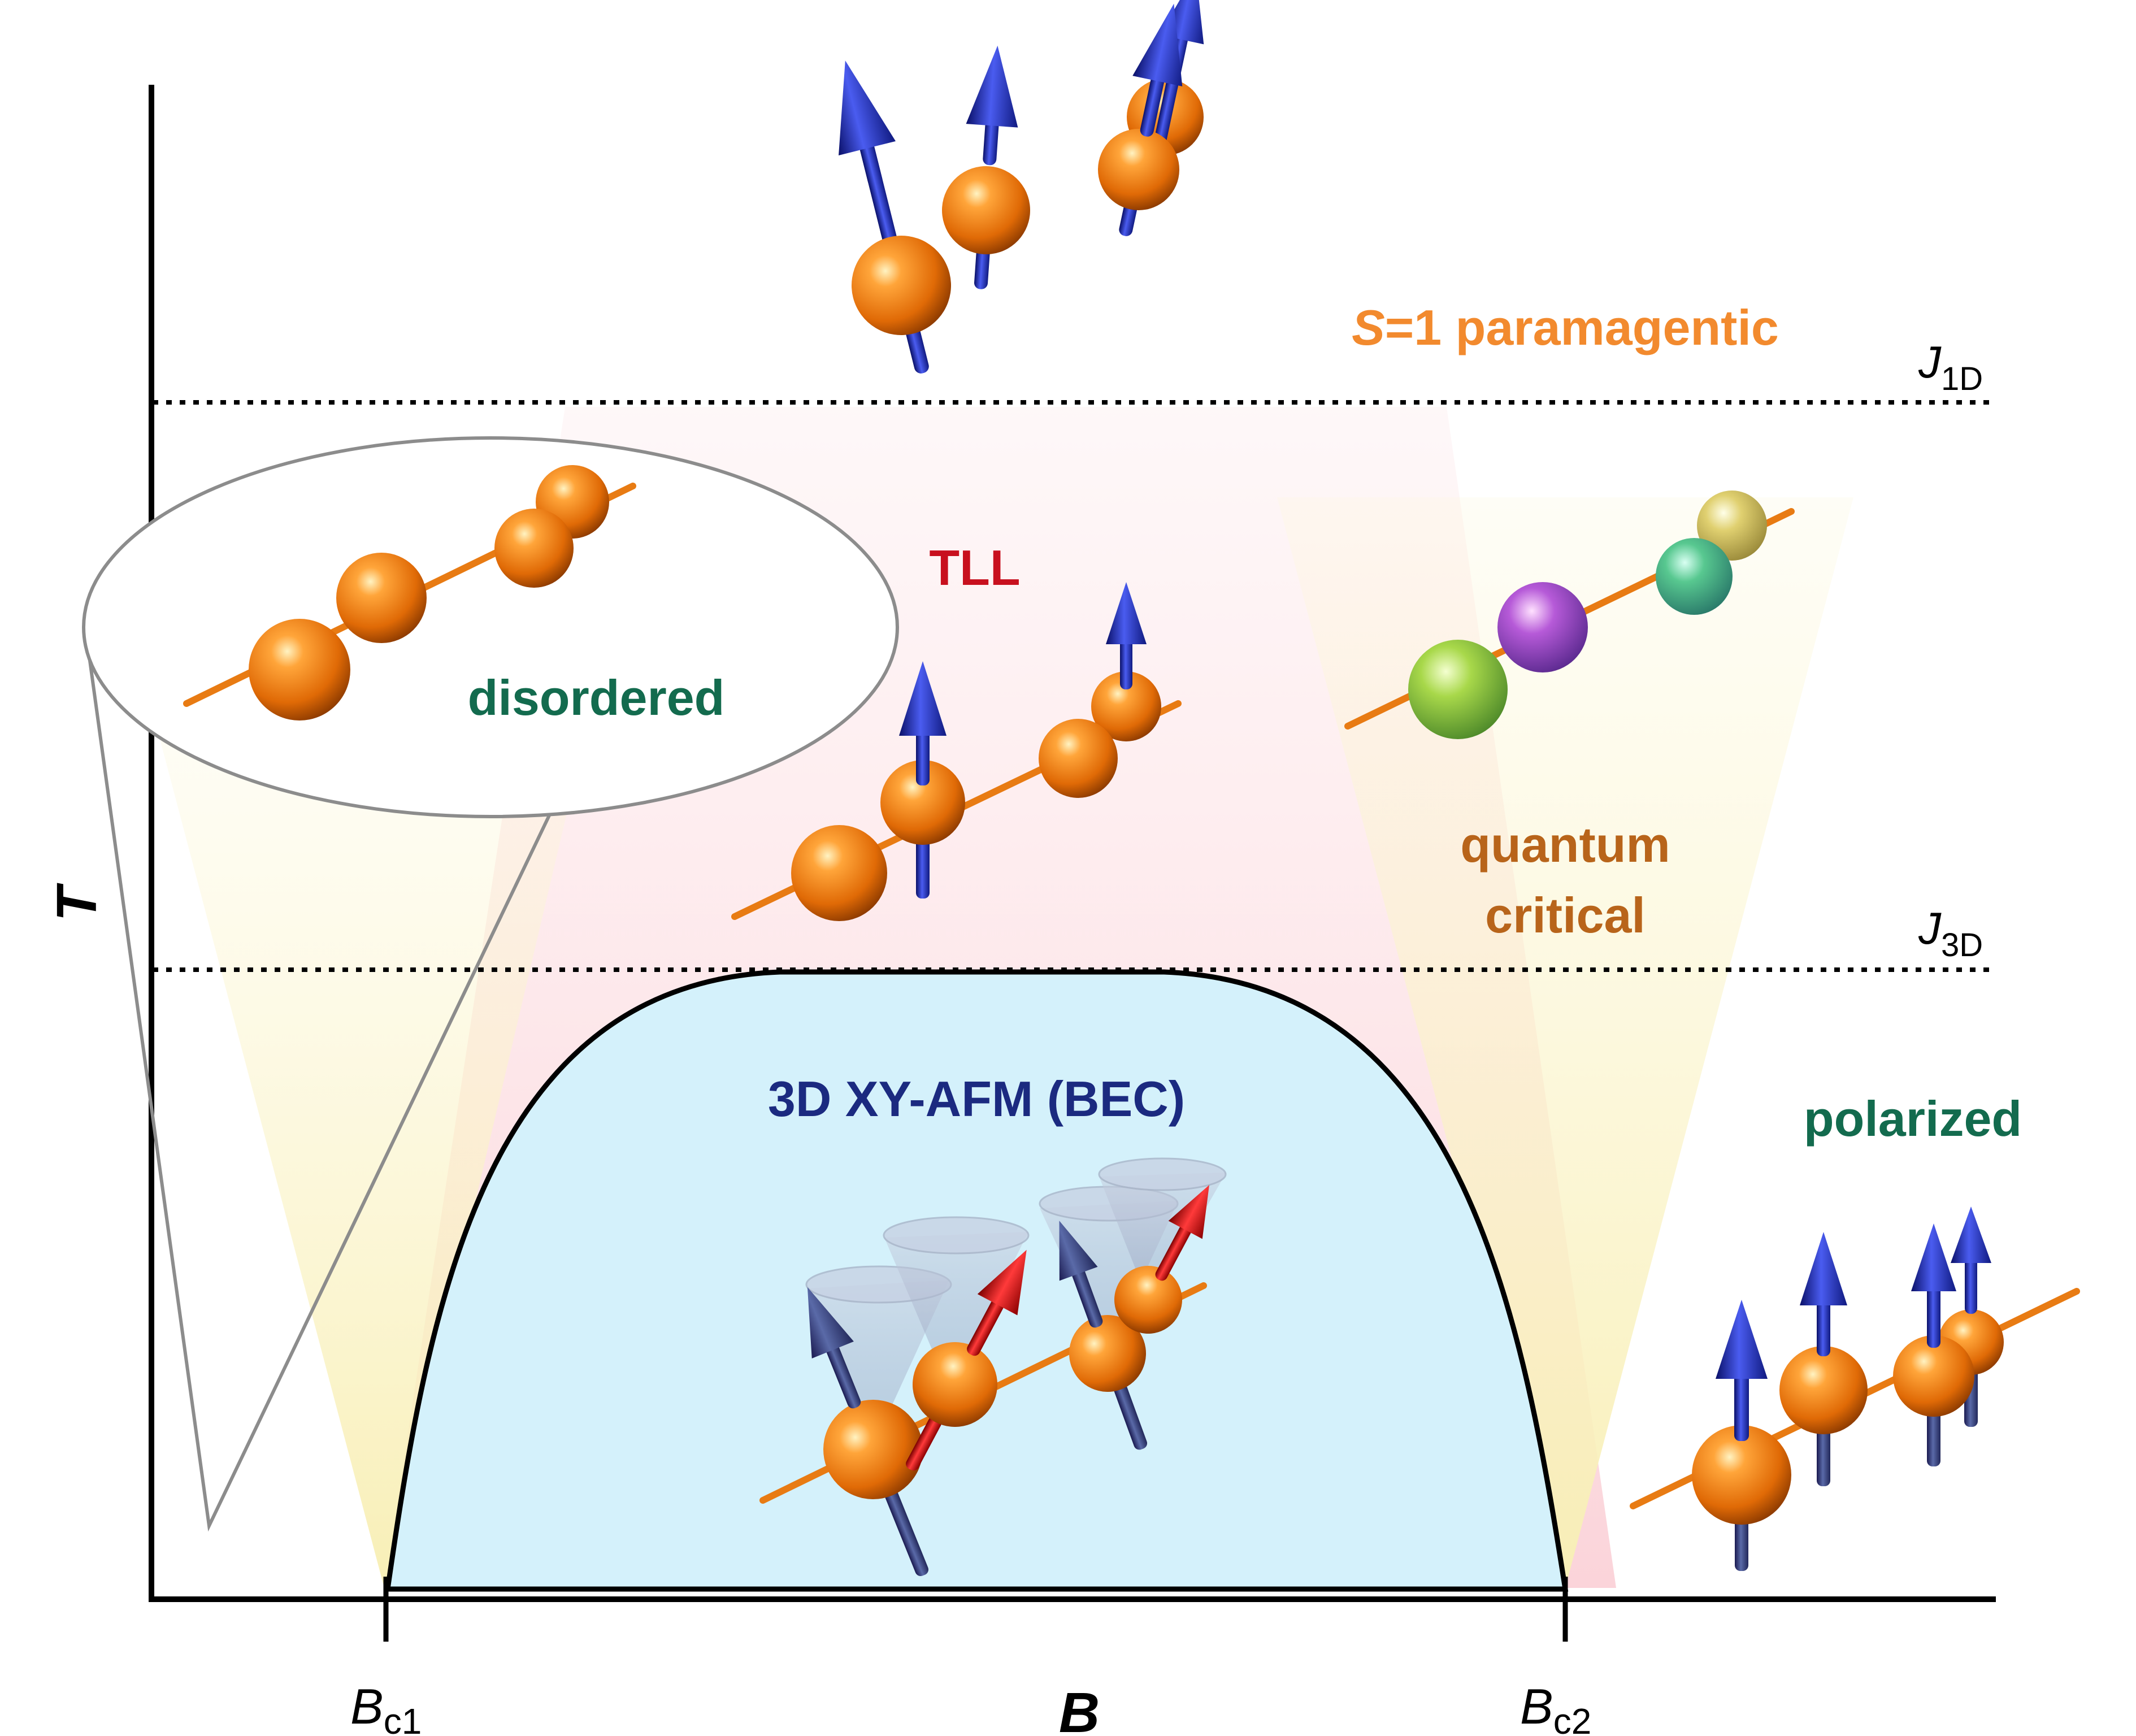  Describe the element at coordinates (1569, 615) in the screenshot. I see `critical-chain` at that location.